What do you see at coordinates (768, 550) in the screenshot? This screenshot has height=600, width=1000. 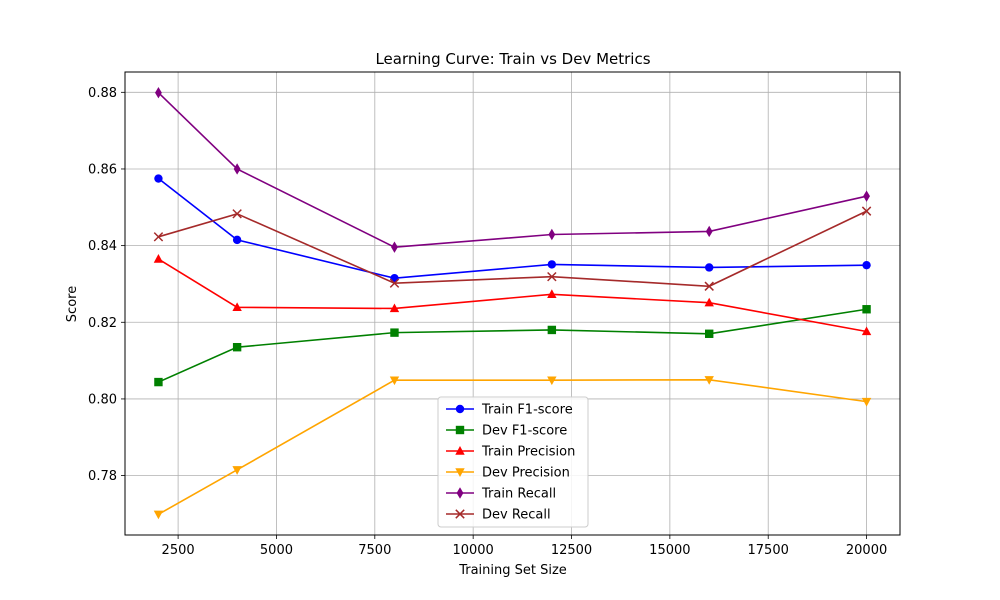 I see `x-tick-label: 17500` at bounding box center [768, 550].